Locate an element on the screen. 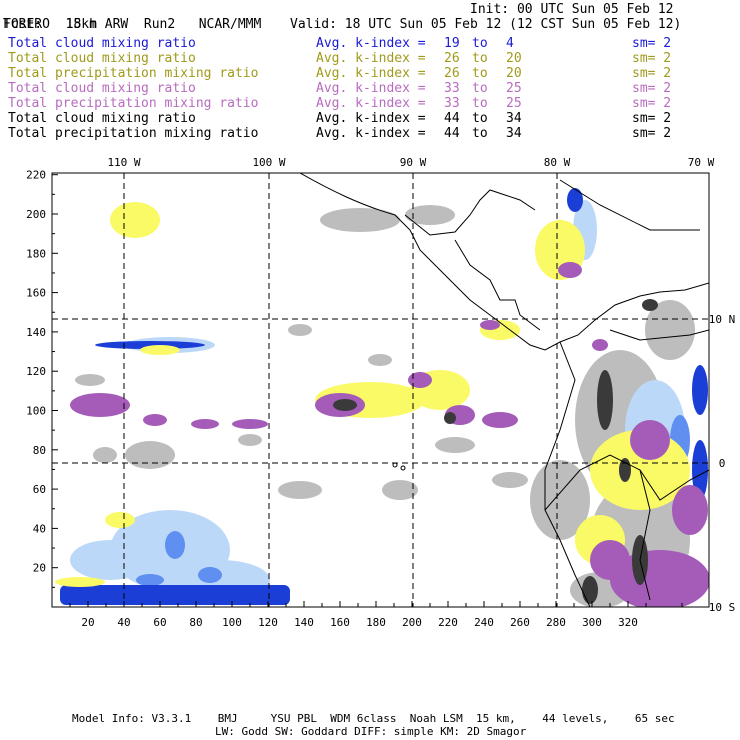 This screenshot has height=740, width=740. x-tick-label: 180 is located at coordinates (376, 622).